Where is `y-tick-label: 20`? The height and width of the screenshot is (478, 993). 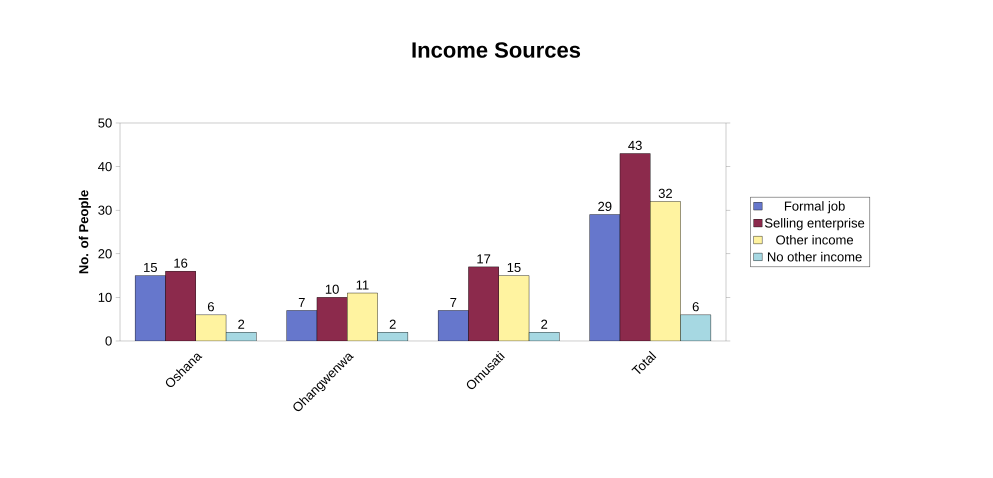
y-tick-label: 20 is located at coordinates (105, 253).